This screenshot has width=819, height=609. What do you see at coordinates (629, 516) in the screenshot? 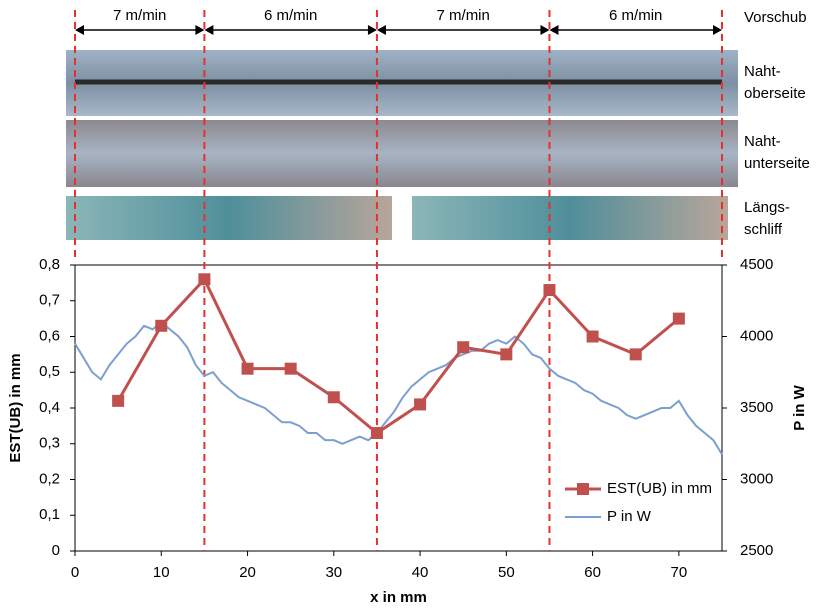
I see `legend-label: P in W` at bounding box center [629, 516].